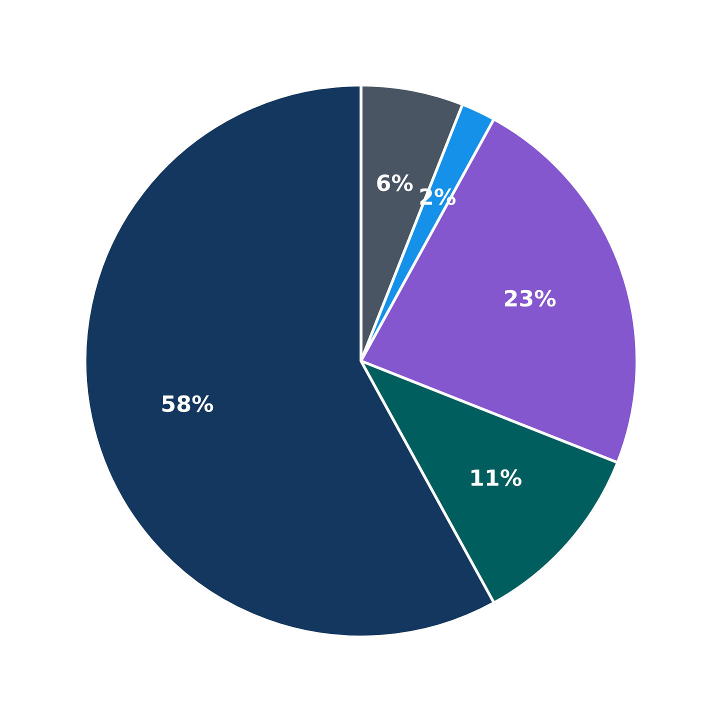  I want to click on data-label: 11%, so click(496, 477).